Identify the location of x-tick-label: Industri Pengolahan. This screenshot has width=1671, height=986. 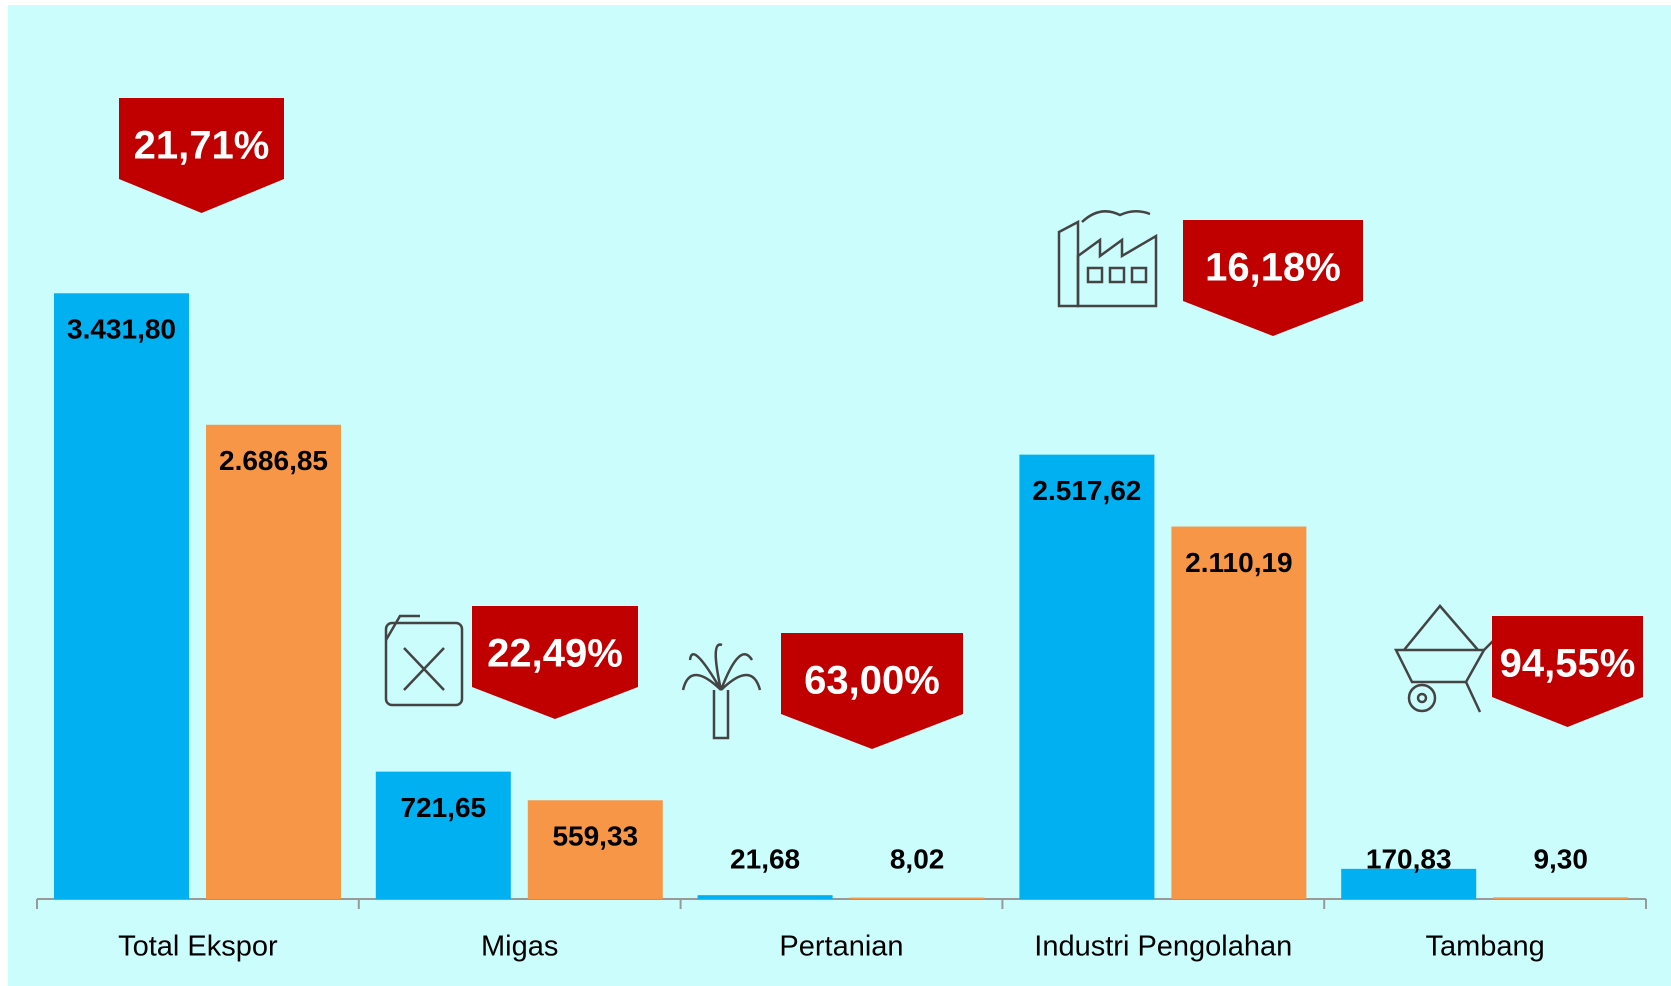
(1163, 947).